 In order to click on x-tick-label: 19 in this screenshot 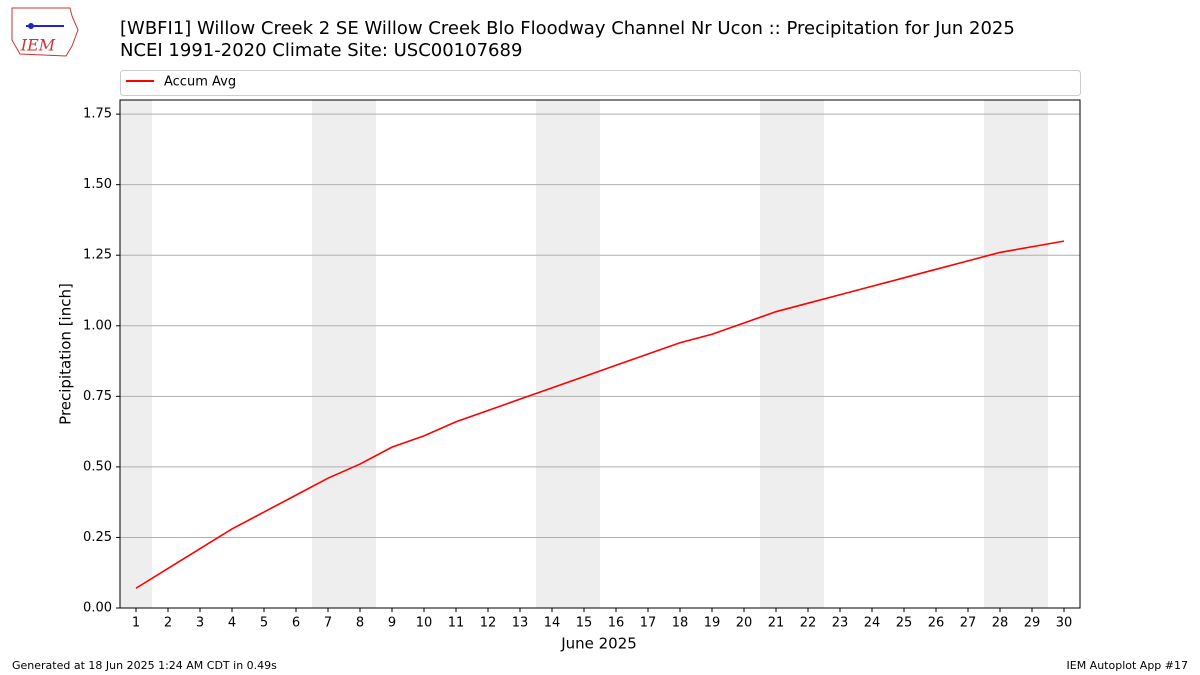, I will do `click(712, 623)`.